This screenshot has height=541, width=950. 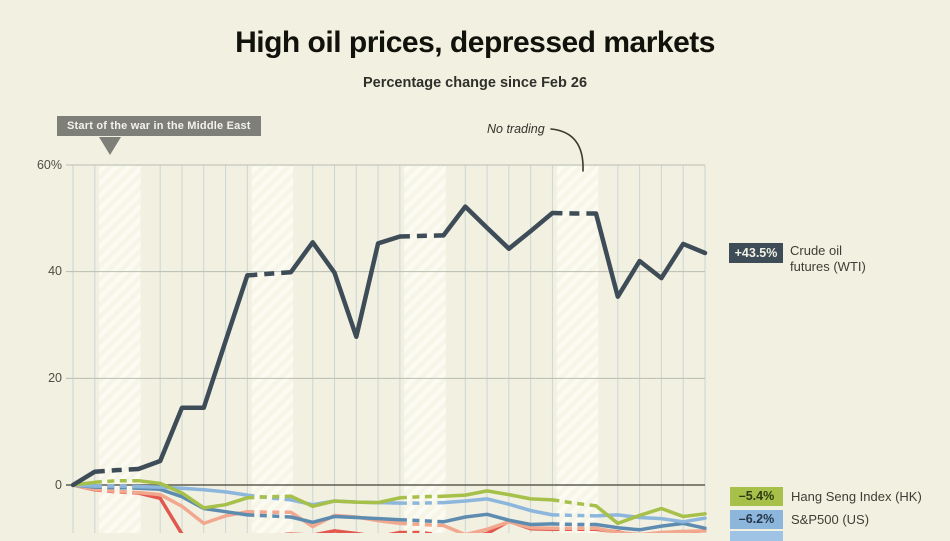 What do you see at coordinates (828, 266) in the screenshot?
I see `crude-oil-legend-line2: futures (WTI)` at bounding box center [828, 266].